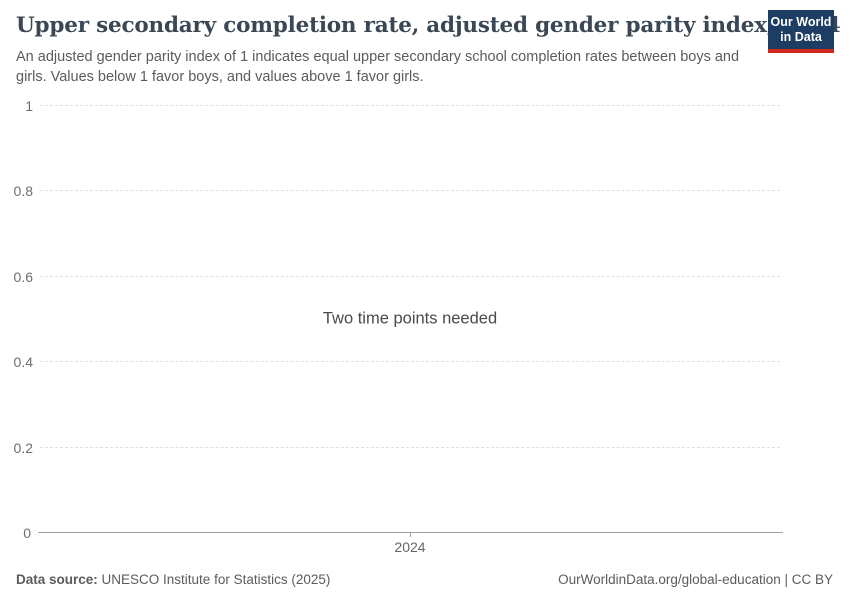 Image resolution: width=850 pixels, height=600 pixels. What do you see at coordinates (27, 533) in the screenshot?
I see `y-tick-label: 0` at bounding box center [27, 533].